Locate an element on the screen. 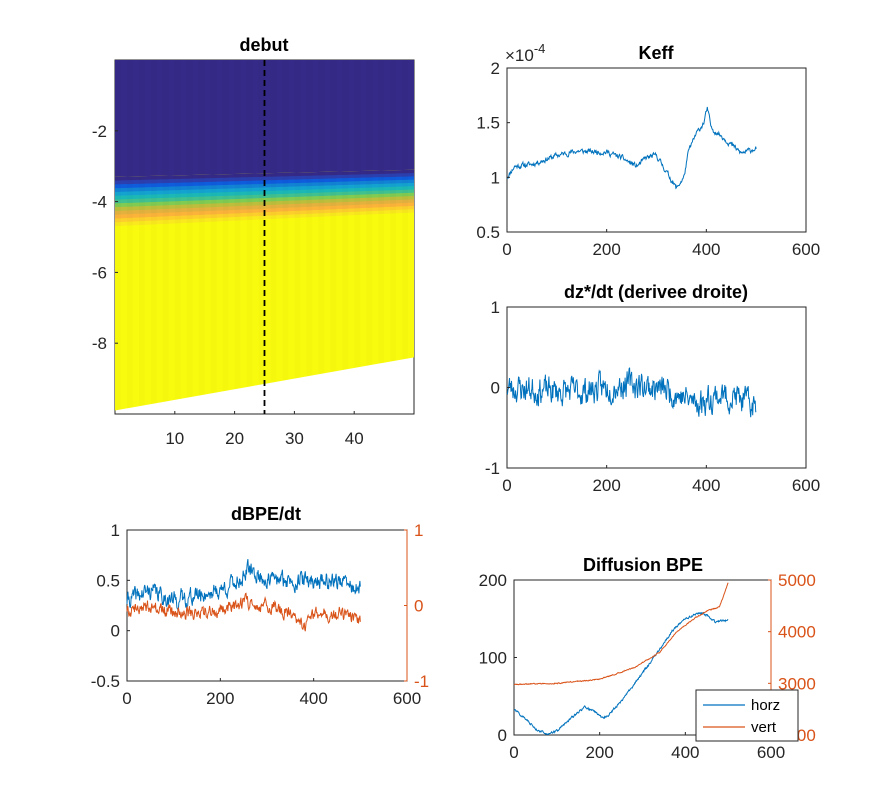  debut-ticks: 10 20 30 40 -2 -4 -6 -8 is located at coordinates (228, 285).